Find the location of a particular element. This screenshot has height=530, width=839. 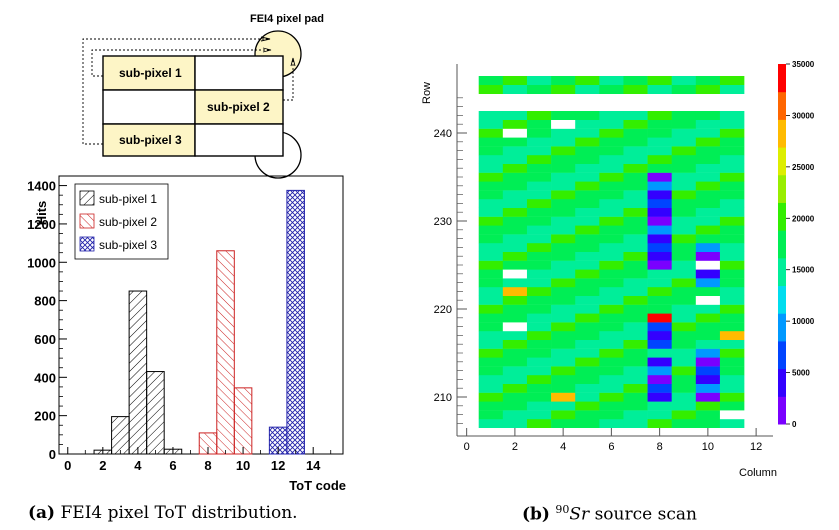

hist-ytick-label-600: 600 is located at coordinates (45, 339).